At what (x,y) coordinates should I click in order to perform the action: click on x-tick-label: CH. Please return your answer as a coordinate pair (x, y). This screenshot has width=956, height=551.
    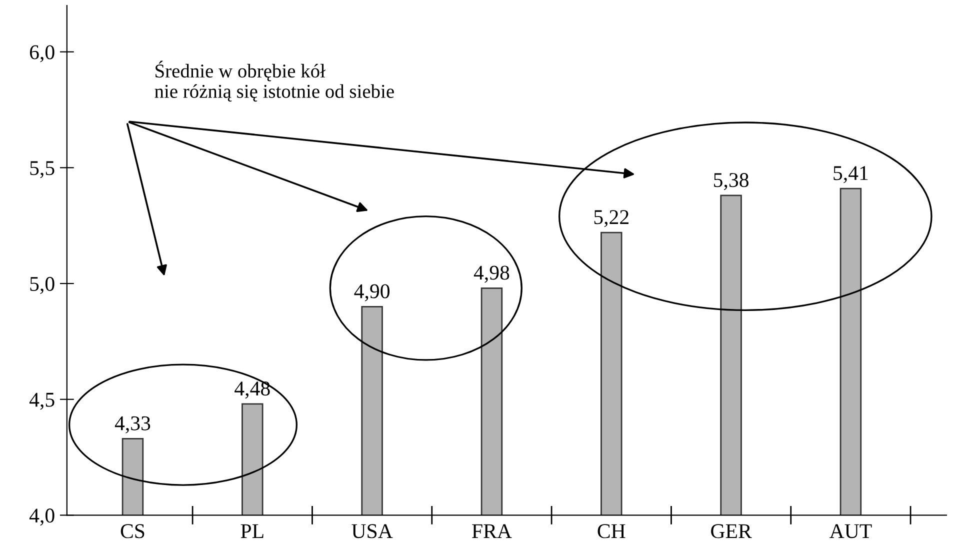
    Looking at the image, I should click on (612, 531).